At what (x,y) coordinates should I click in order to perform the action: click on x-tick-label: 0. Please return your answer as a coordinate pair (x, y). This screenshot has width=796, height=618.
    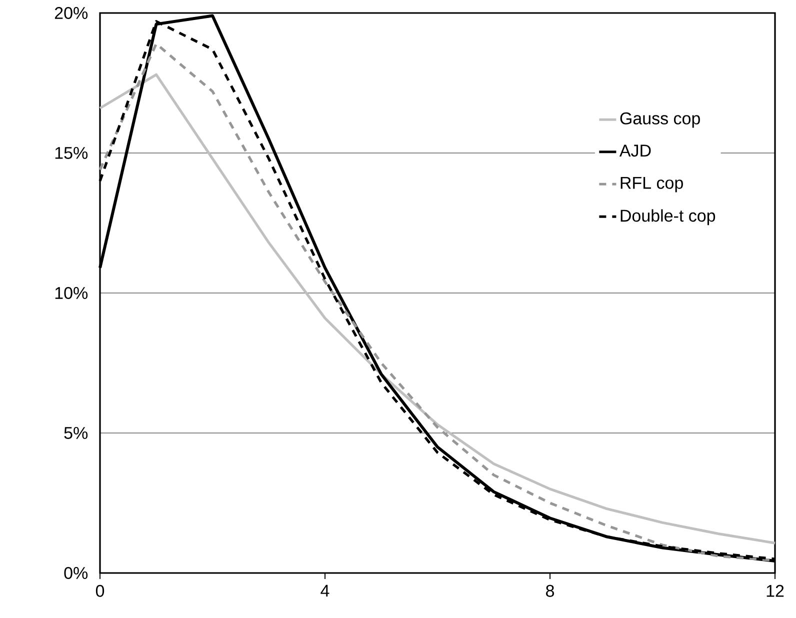
    Looking at the image, I should click on (100, 590).